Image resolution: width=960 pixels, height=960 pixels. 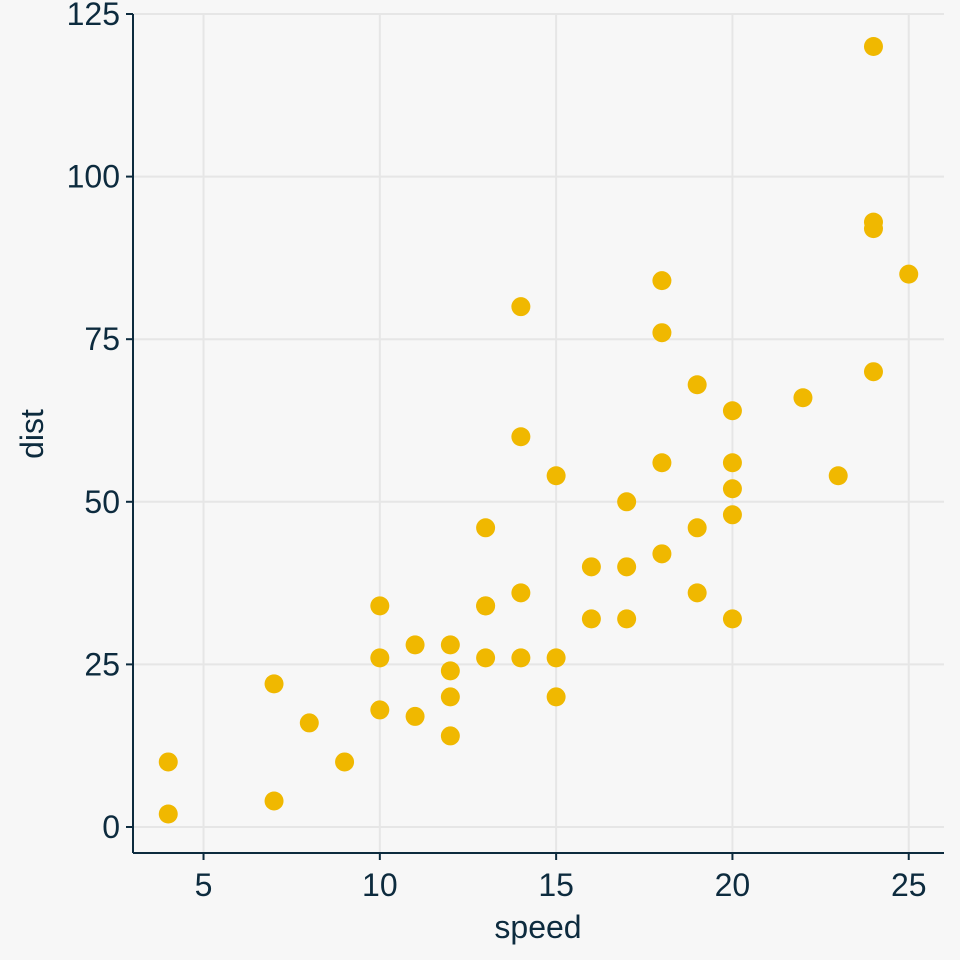 I want to click on x-tick-label: 10, so click(x=380, y=885).